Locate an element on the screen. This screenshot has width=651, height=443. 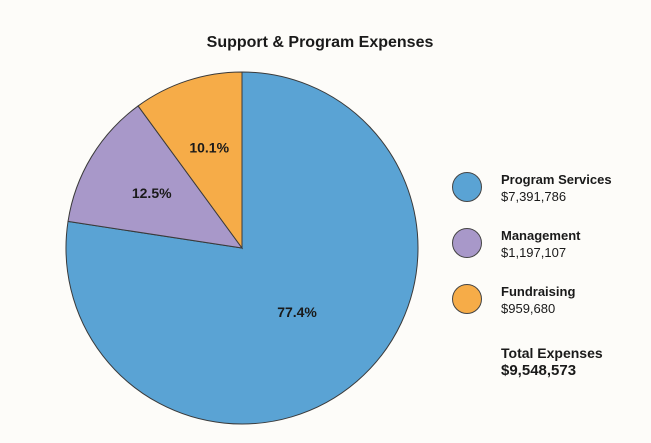
legend-item-program-services: Program Services $7,391,786 is located at coordinates (549, 198).